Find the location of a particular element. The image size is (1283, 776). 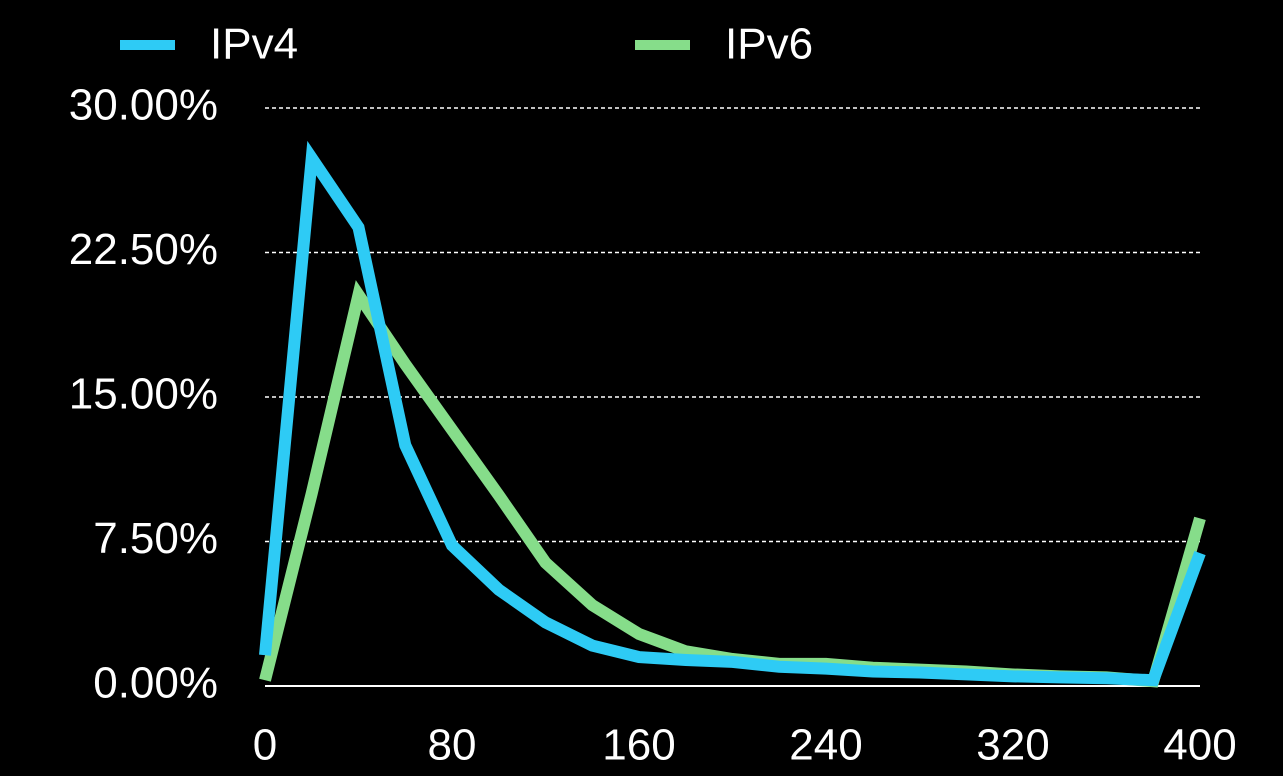

x-tick-label: 80 is located at coordinates (452, 745).